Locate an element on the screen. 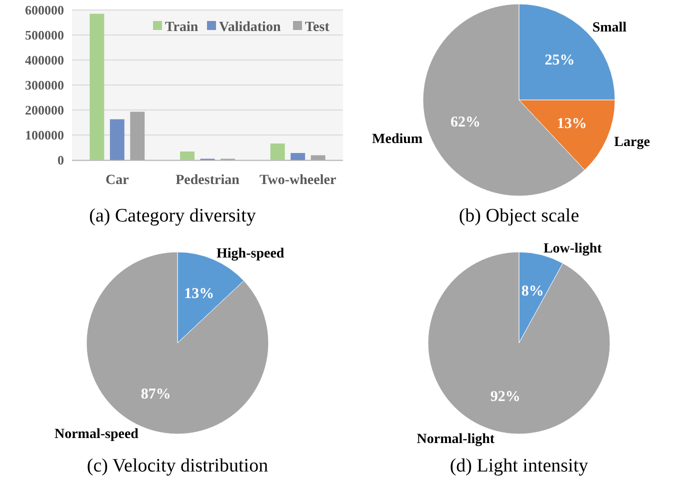 The width and height of the screenshot is (688, 481). text: (a) Category diversity is located at coordinates (172, 216).